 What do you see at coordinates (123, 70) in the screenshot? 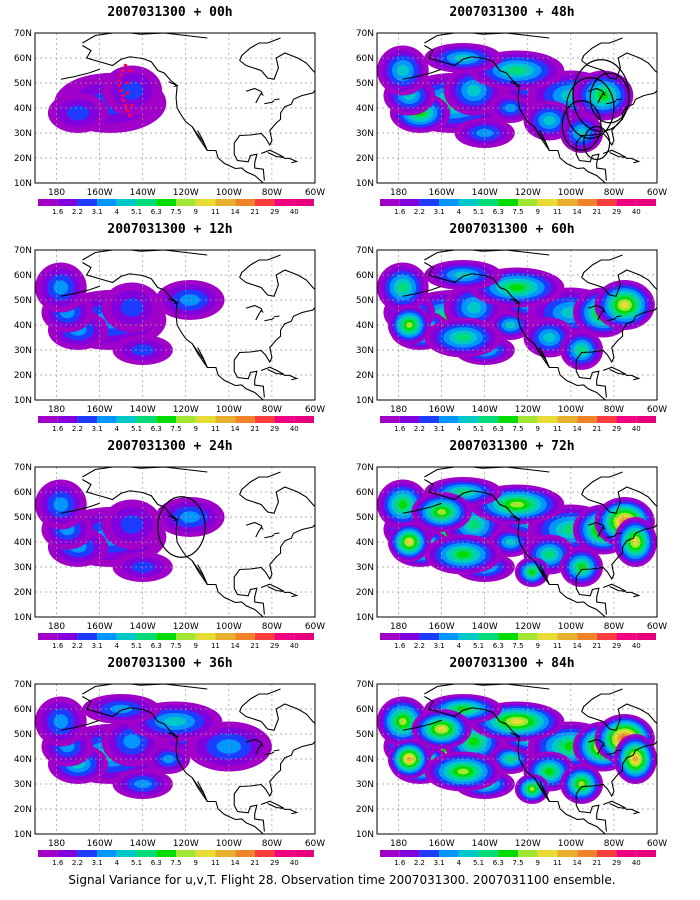
I see `dropsonde-dot` at bounding box center [123, 70].